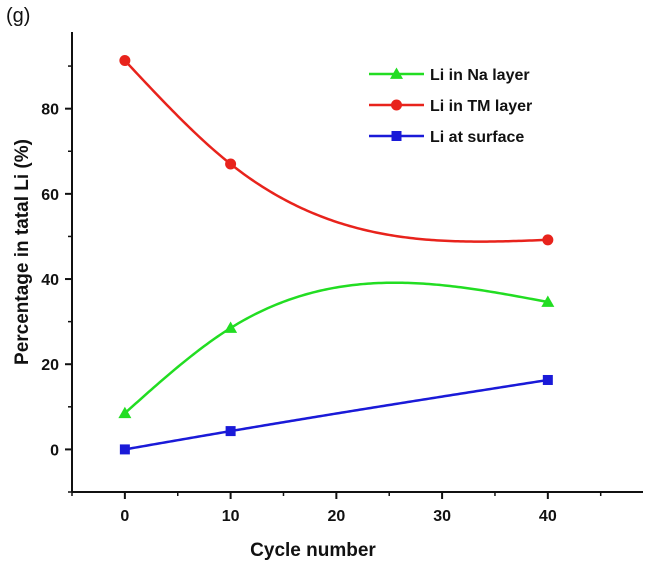  What do you see at coordinates (477, 137) in the screenshot?
I see `legend-label: Li at surface` at bounding box center [477, 137].